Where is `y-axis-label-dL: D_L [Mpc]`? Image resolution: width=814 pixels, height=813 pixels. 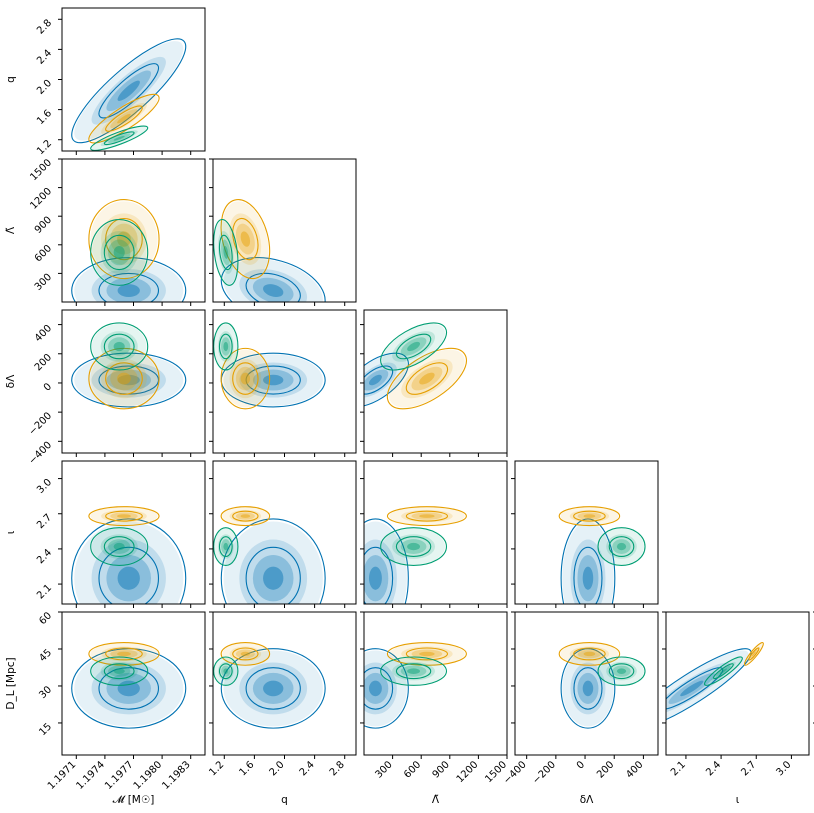
y-axis-label-dL: D_L [Mpc] is located at coordinates (11, 683).